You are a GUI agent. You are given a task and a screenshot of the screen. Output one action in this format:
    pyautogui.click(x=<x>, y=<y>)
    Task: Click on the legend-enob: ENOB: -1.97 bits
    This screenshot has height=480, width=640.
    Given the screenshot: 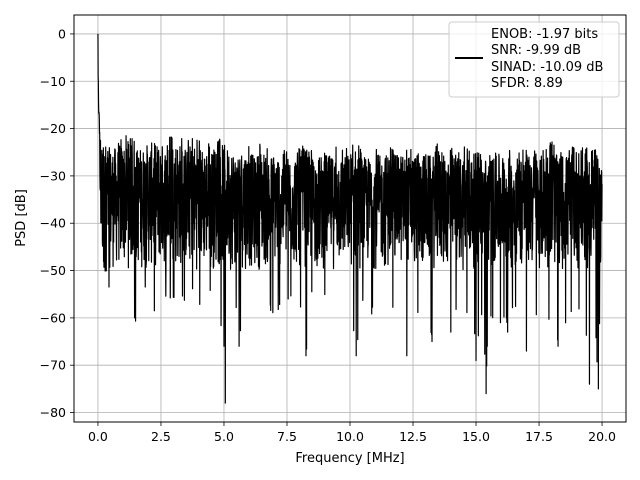 What is the action you would take?
    pyautogui.click(x=544, y=34)
    